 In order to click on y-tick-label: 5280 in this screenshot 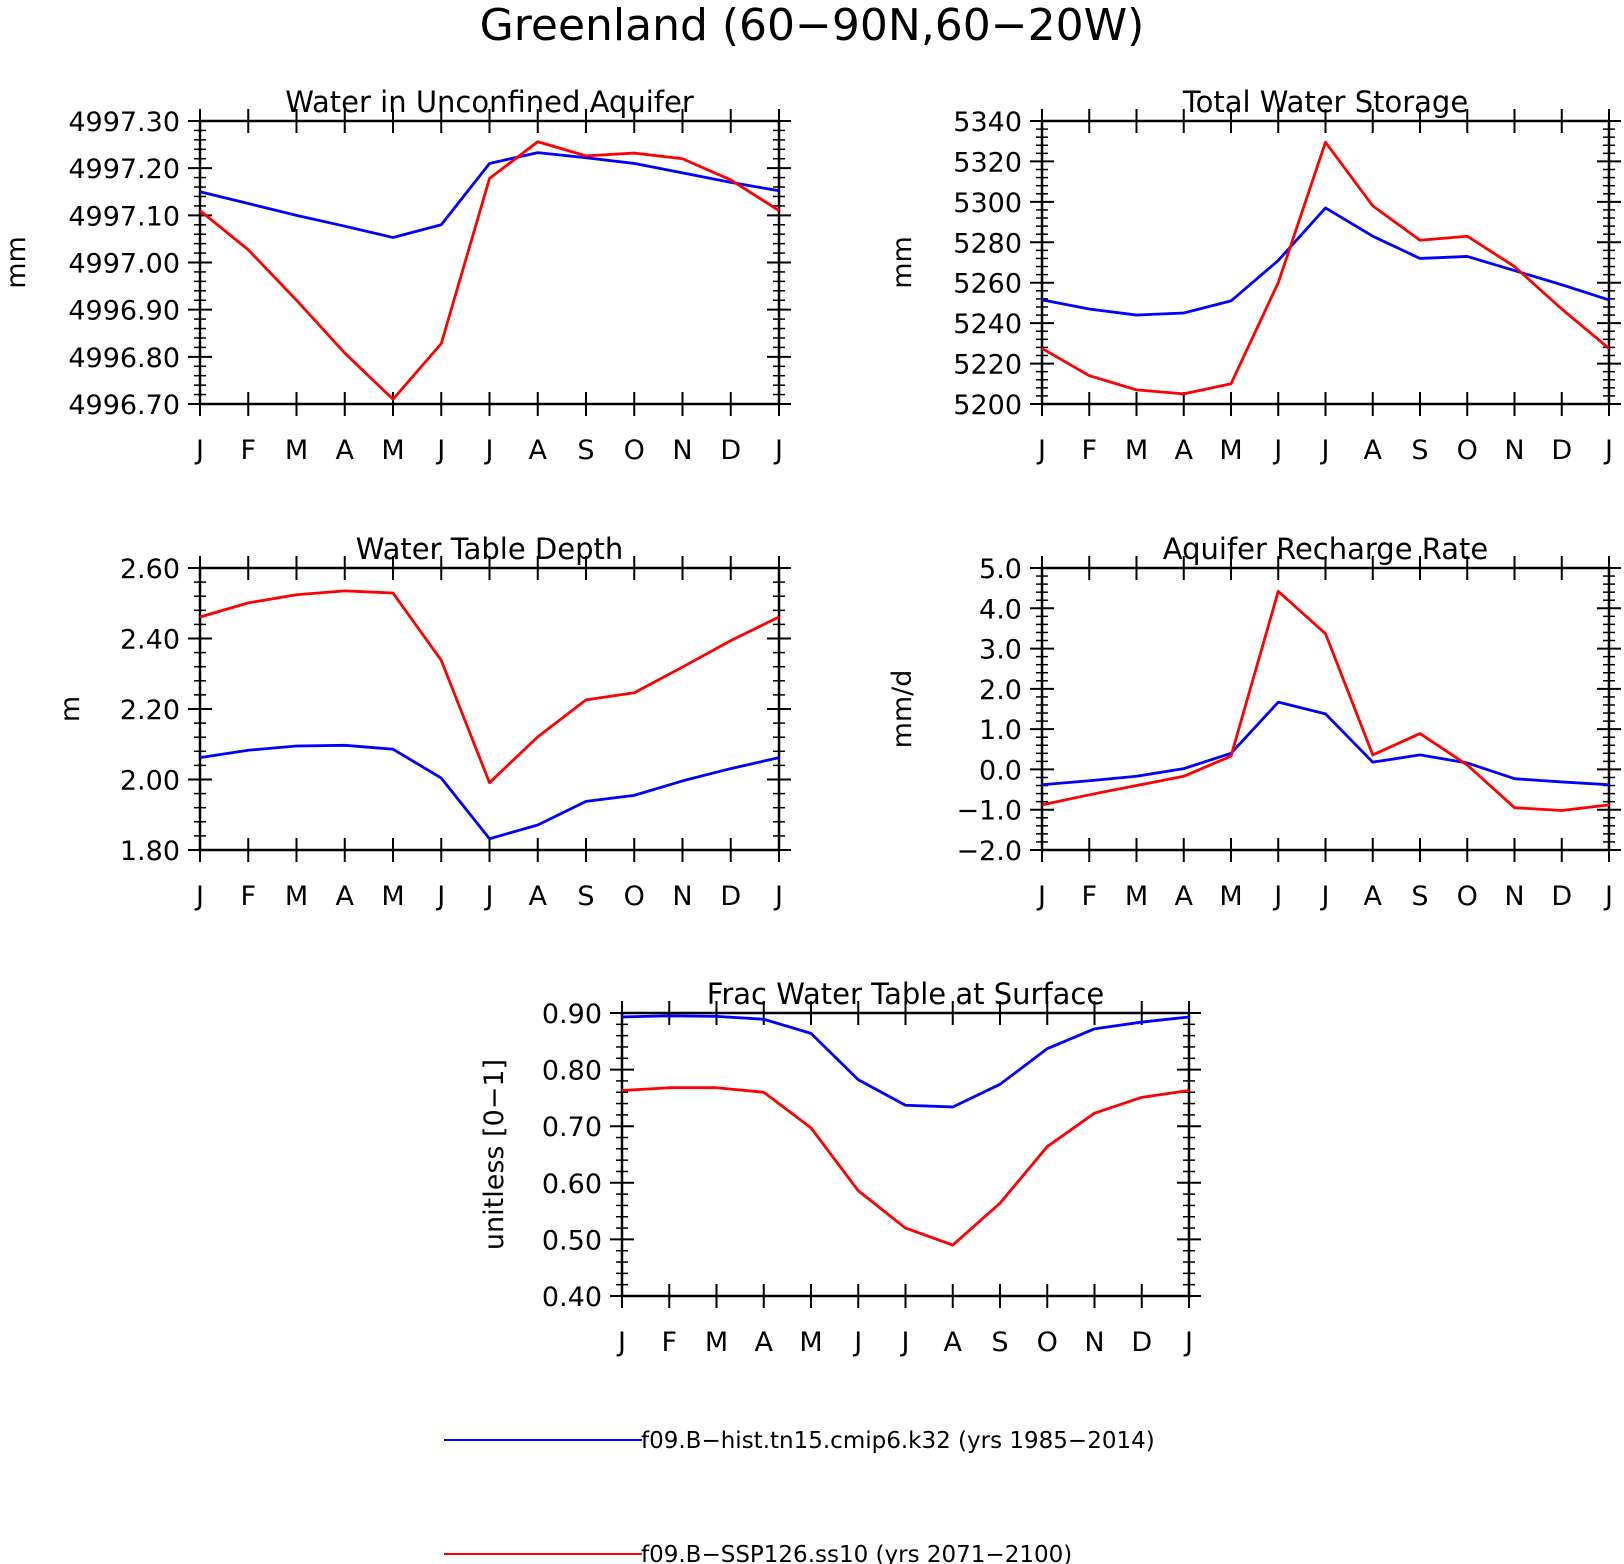, I will do `click(987, 243)`.